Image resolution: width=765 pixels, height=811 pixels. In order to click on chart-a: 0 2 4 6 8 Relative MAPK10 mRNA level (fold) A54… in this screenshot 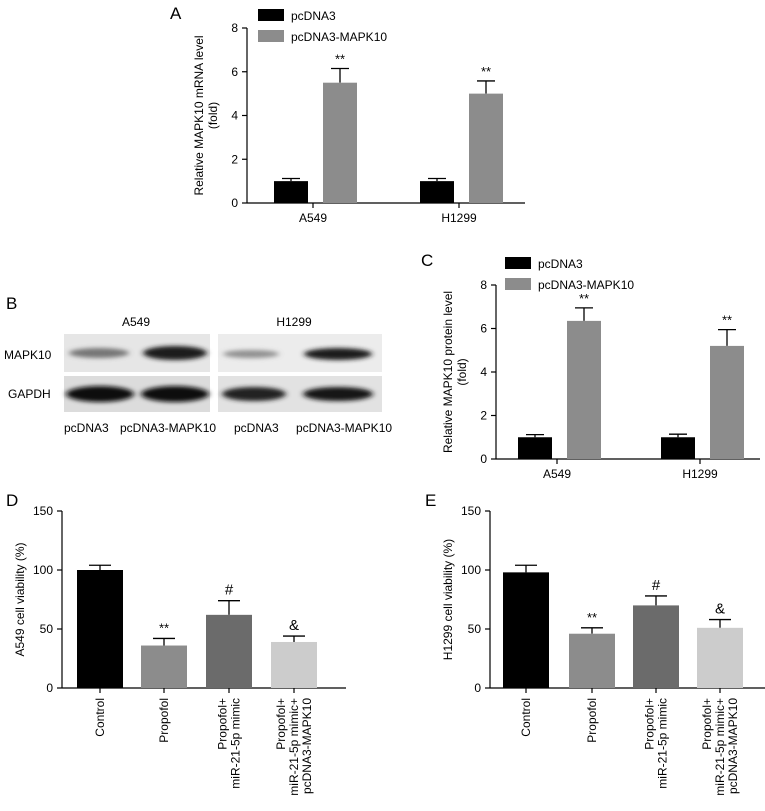, I will do `click(358, 117)`.